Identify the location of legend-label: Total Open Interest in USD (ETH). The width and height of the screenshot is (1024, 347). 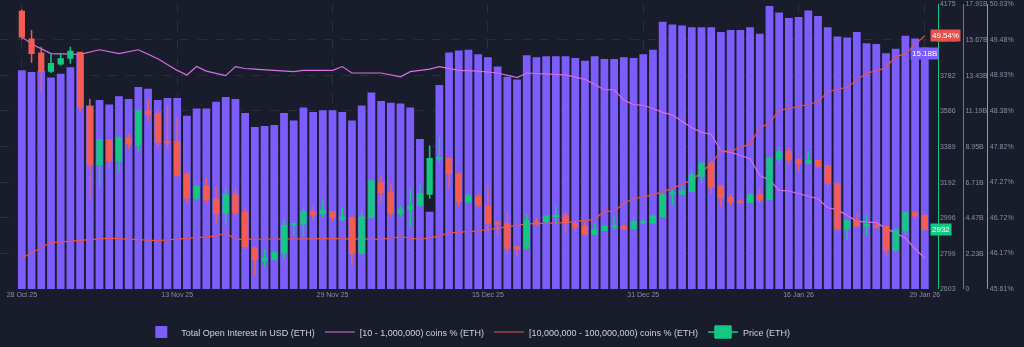
(248, 332).